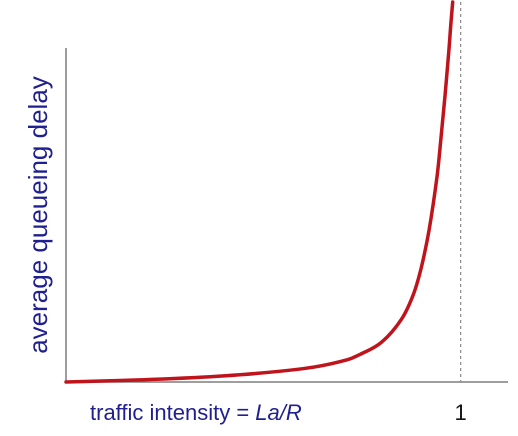 The image size is (518, 436). I want to click on x-axis-label-formula: La/R, so click(278, 412).